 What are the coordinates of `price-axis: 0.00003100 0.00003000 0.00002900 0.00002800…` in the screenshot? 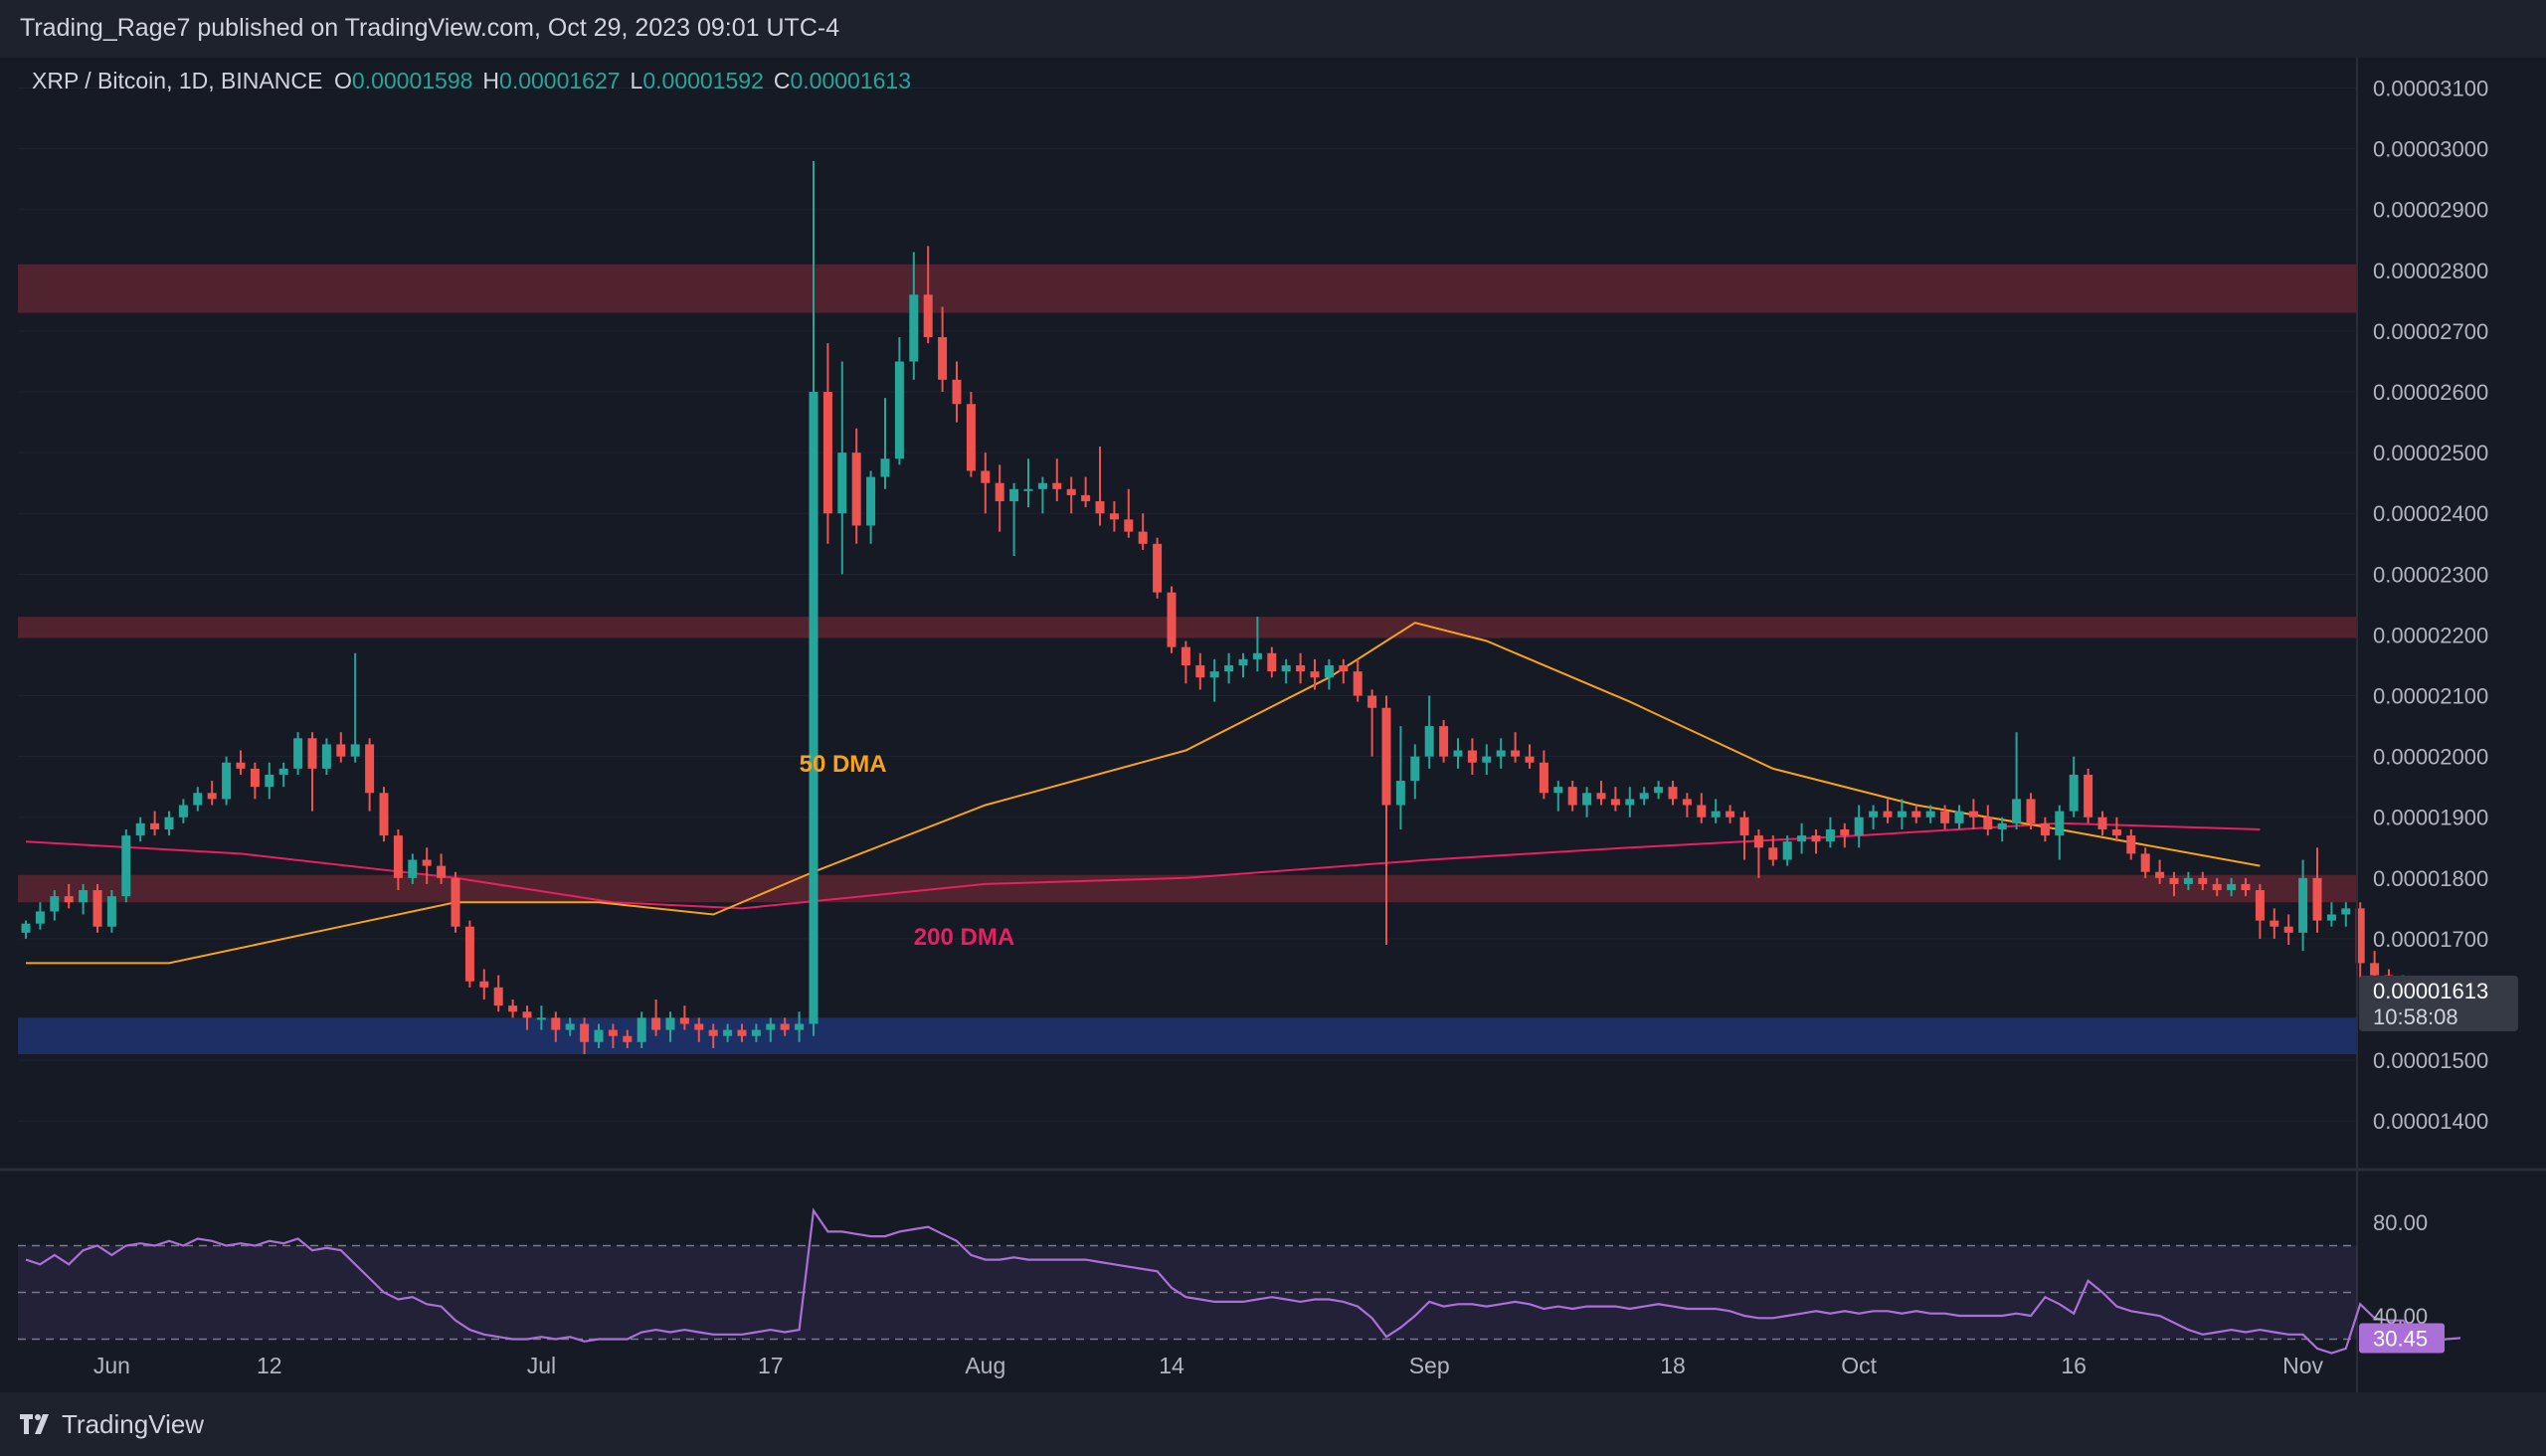 It's located at (2430, 606).